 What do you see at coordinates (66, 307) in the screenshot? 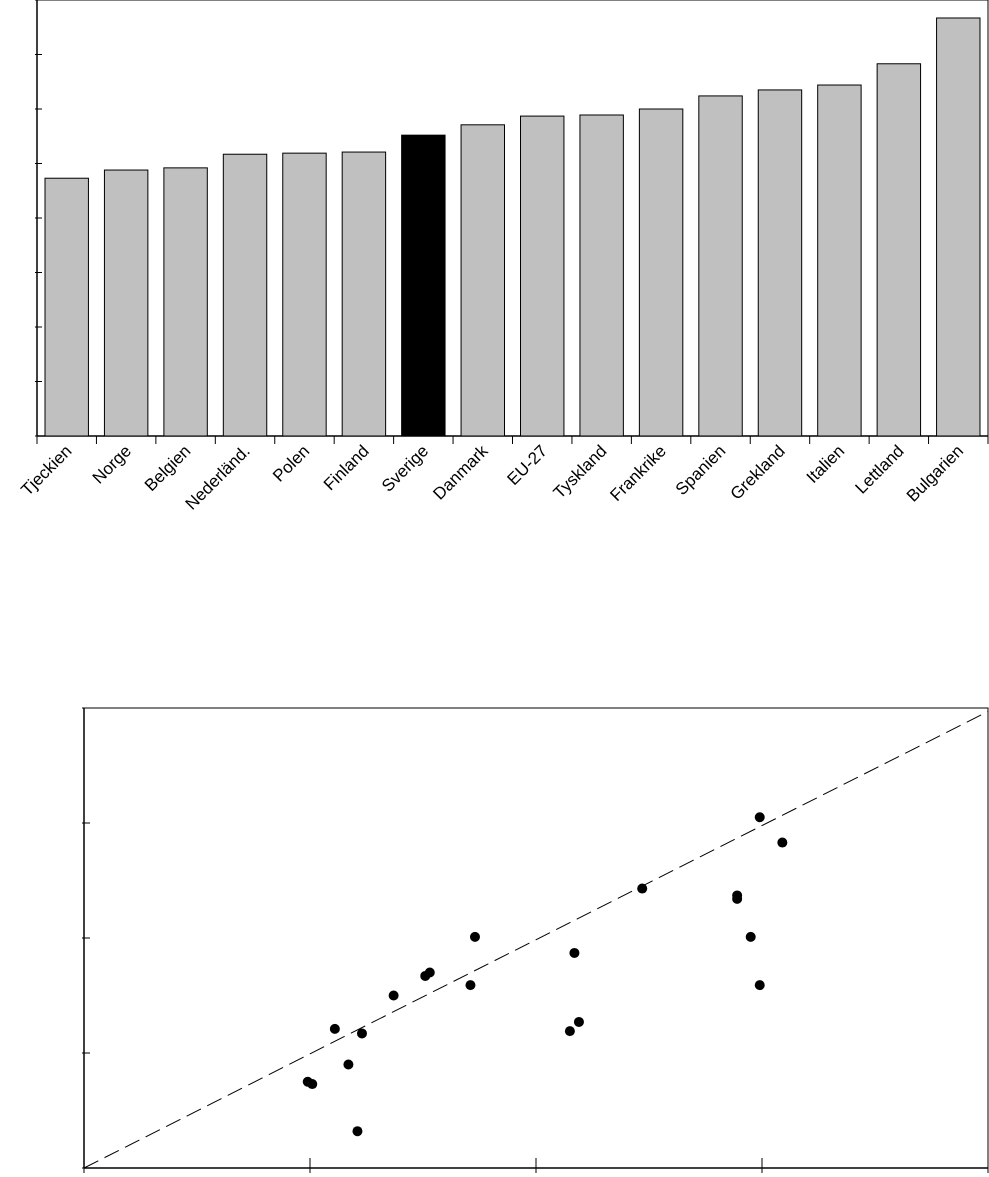
I see `bar-tjeckien` at bounding box center [66, 307].